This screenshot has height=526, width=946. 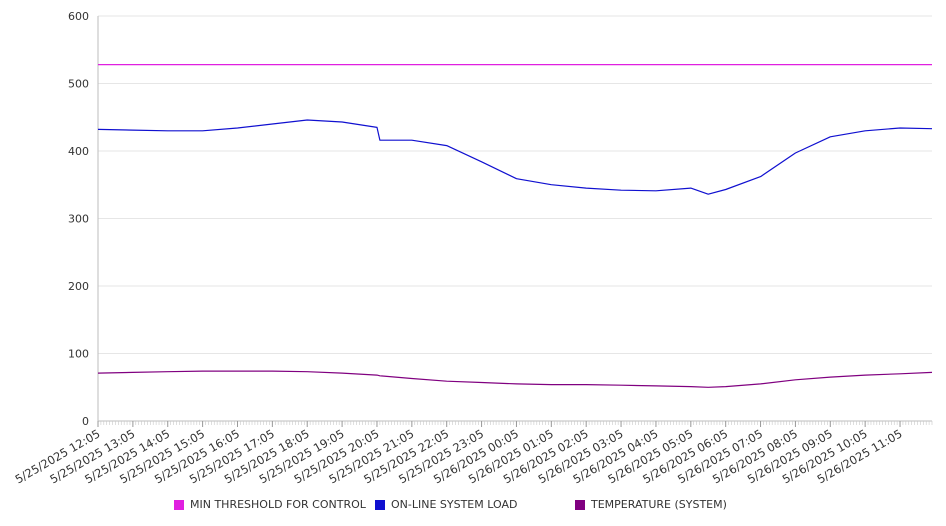 What do you see at coordinates (659, 504) in the screenshot?
I see `legend-label-temperature: TEMPERATURE (SYSTEM)` at bounding box center [659, 504].